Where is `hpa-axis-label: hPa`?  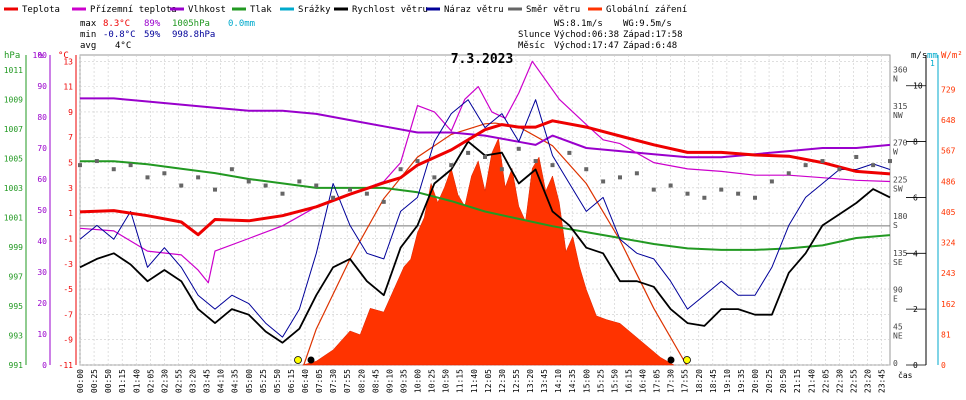
hpa-axis-label: hPa is located at coordinates (12, 56).